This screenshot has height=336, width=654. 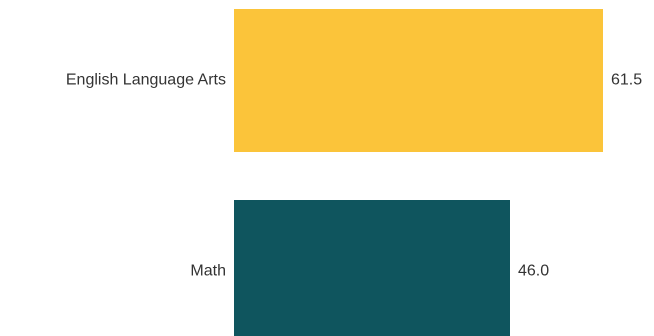 What do you see at coordinates (146, 80) in the screenshot?
I see `category-label: English Language Arts` at bounding box center [146, 80].